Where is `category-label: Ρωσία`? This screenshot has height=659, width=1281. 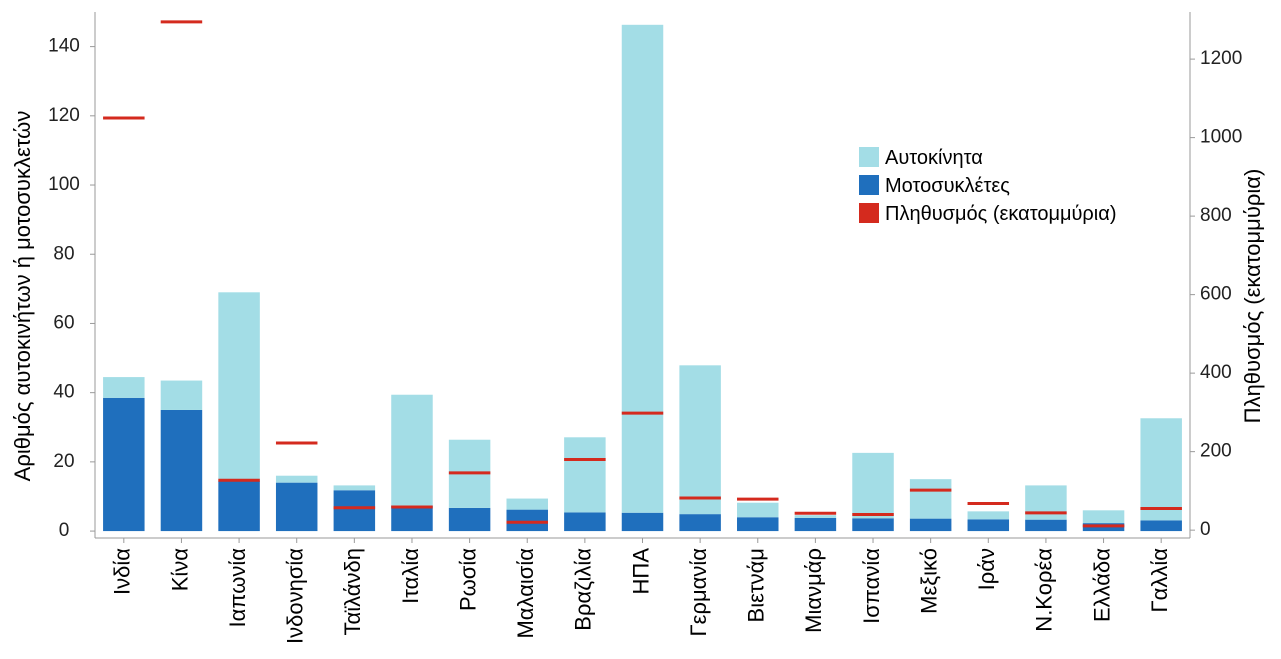 category-label: Ρωσία is located at coordinates (467, 579).